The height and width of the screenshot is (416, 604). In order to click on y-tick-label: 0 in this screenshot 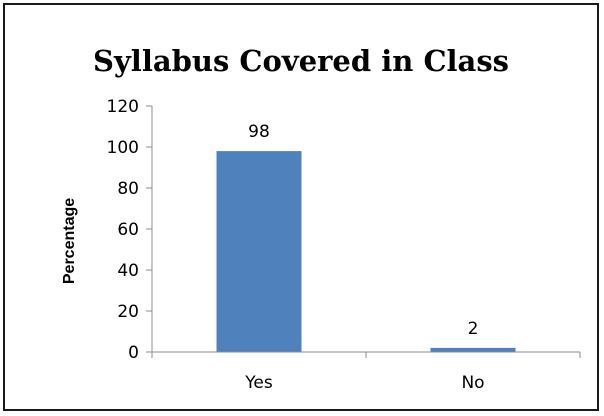, I will do `click(133, 353)`.